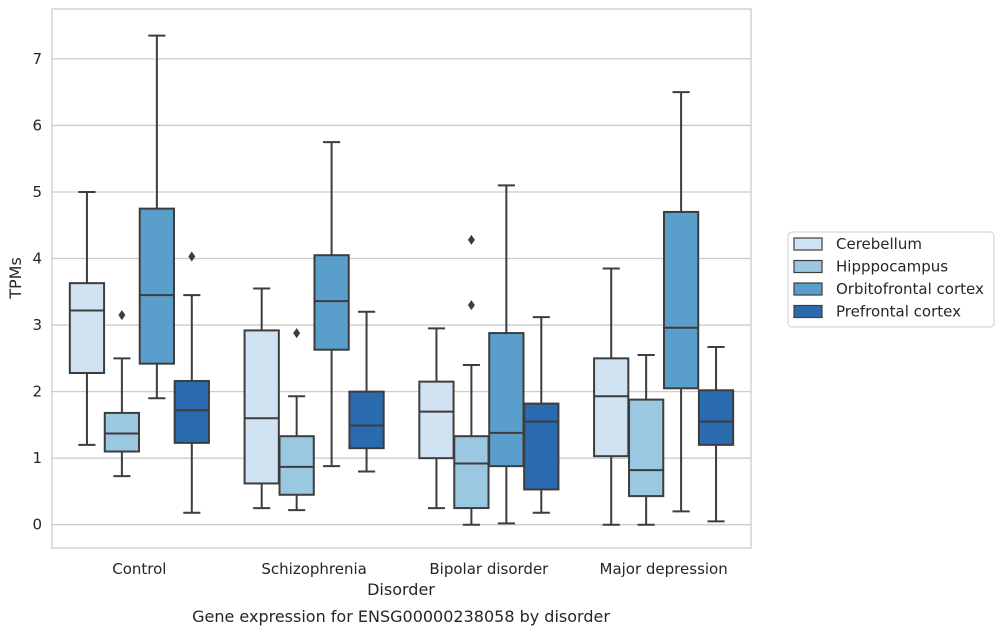 This screenshot has height=634, width=1003. Describe the element at coordinates (401, 589) in the screenshot. I see `x-axis-label: Disorder` at that location.